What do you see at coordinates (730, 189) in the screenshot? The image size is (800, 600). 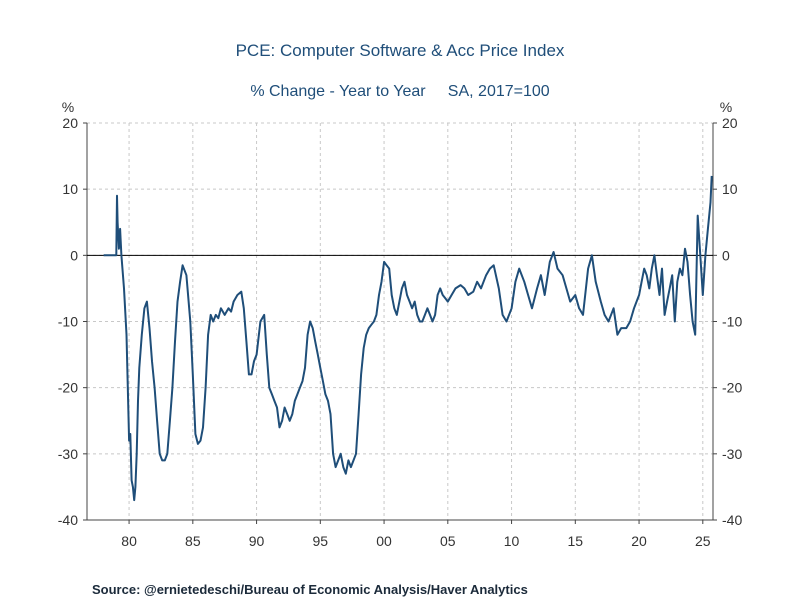 I see `y-tick-label-right: 10` at bounding box center [730, 189].